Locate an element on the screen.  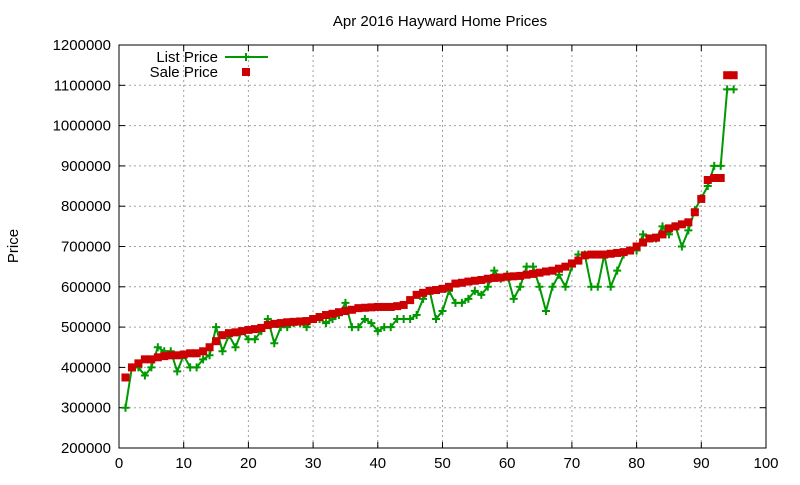
legend: List Price Sale Price is located at coordinates (209, 65).